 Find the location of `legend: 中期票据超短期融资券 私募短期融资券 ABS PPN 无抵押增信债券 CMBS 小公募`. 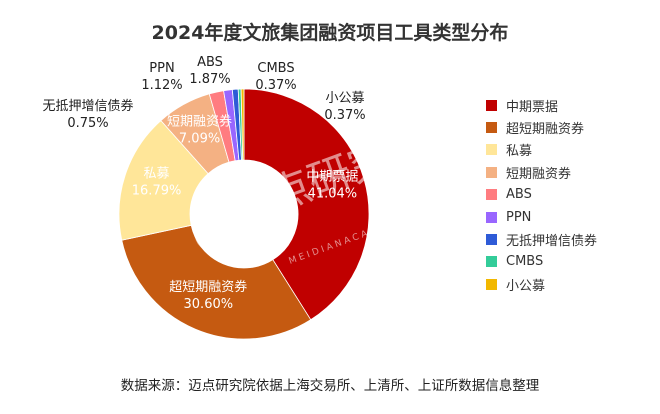

legend: 中期票据超短期融资券 私募短期融资券 ABS PPN 无抵押增信债券 CMBS 小公募 is located at coordinates (541, 195).